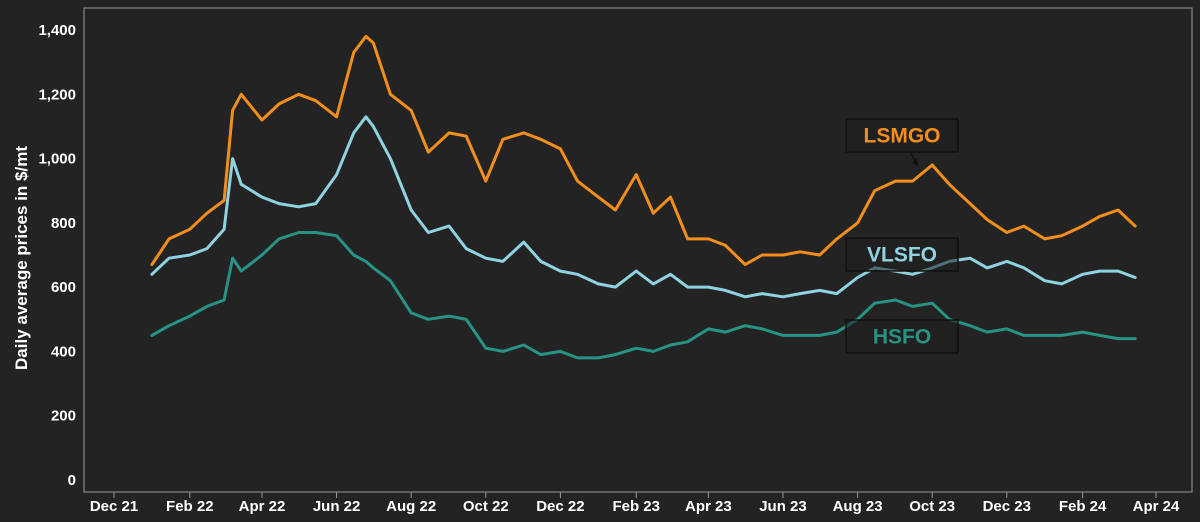 The image size is (1200, 522). What do you see at coordinates (708, 506) in the screenshot?
I see `x-tick-label: Apr 23` at bounding box center [708, 506].